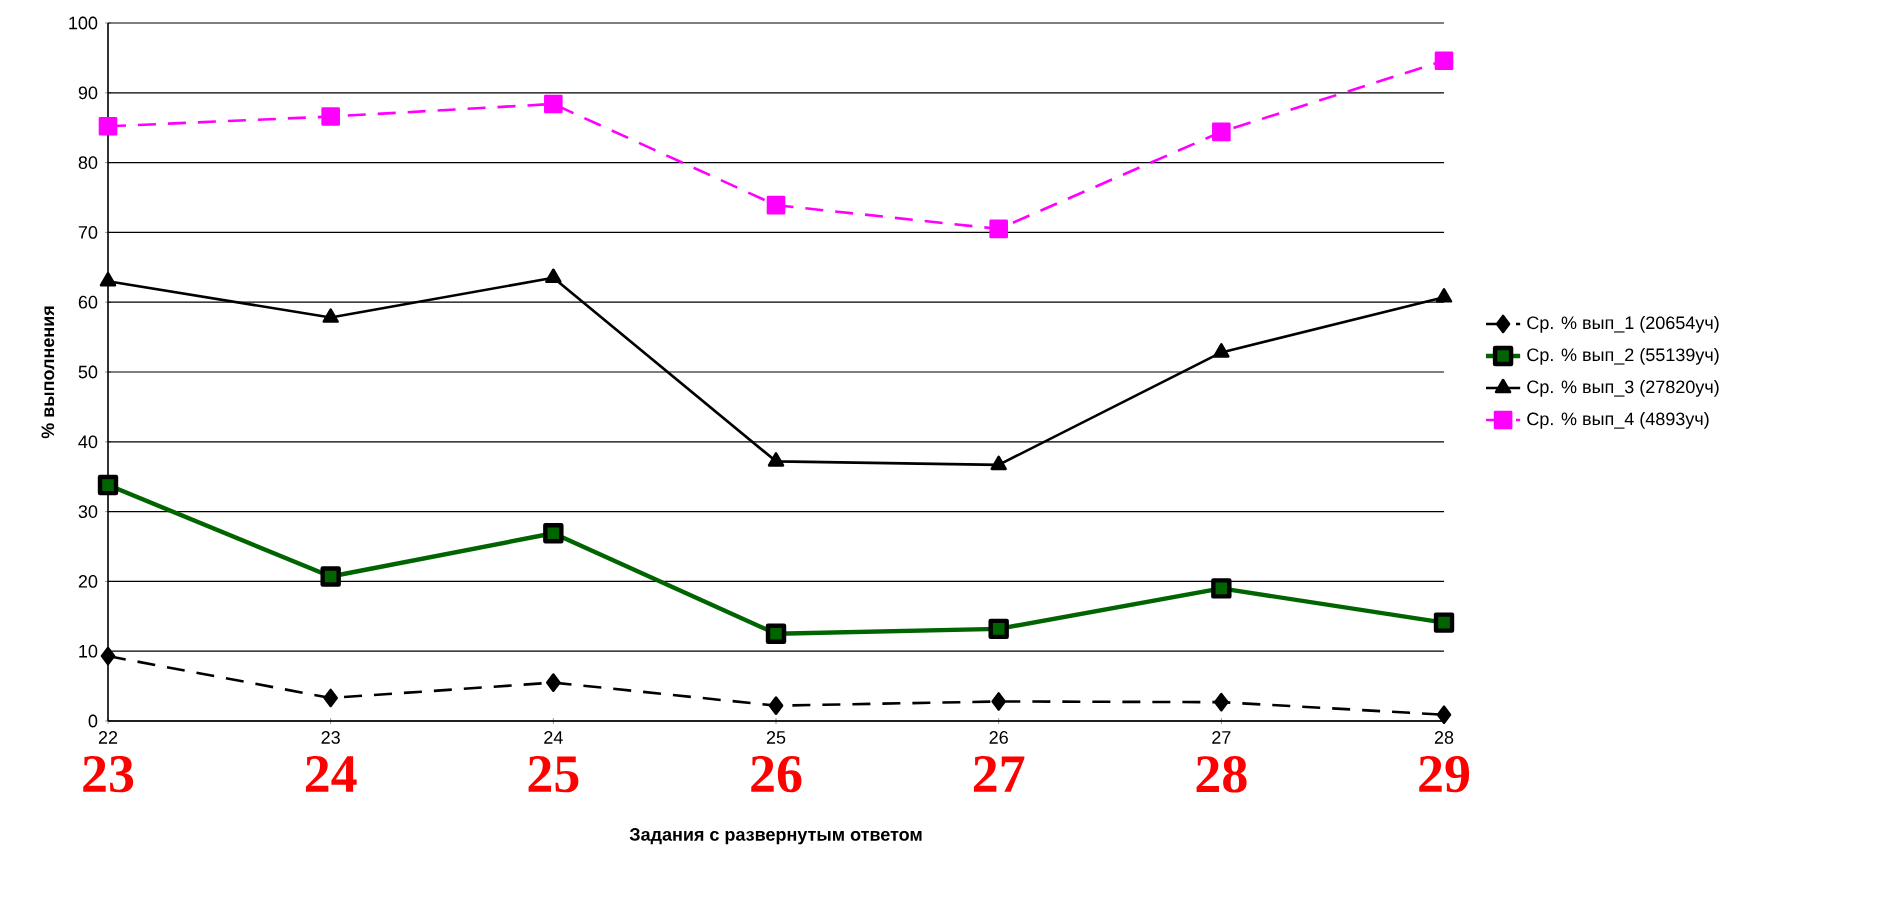 The width and height of the screenshot is (1882, 905). Describe the element at coordinates (553, 737) in the screenshot. I see `x-tick-label: 24` at that location.